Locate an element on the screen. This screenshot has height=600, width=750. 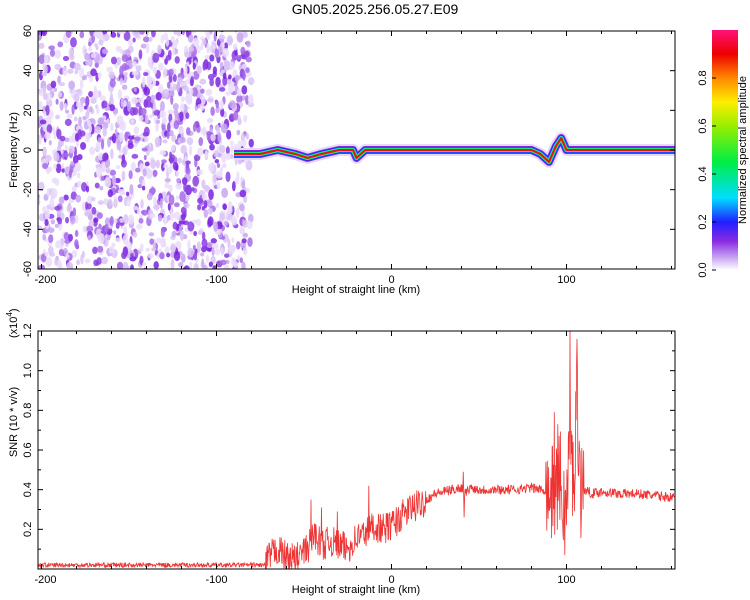
snr-yscale: (x104) is located at coordinates (12, 323).